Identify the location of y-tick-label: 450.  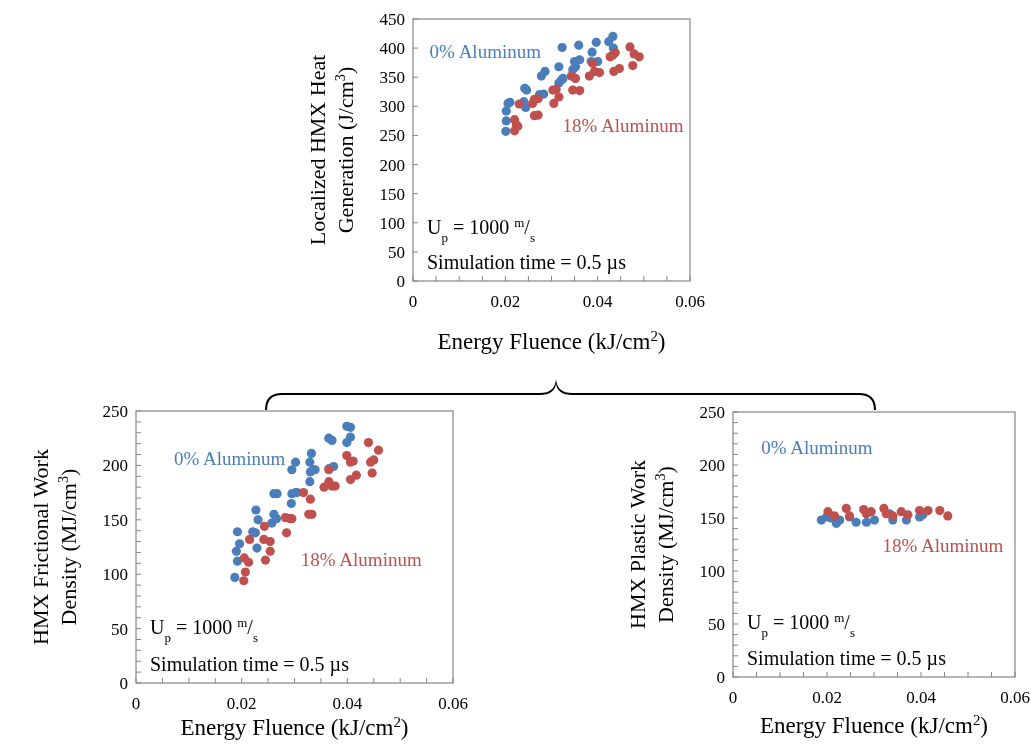
(392, 19).